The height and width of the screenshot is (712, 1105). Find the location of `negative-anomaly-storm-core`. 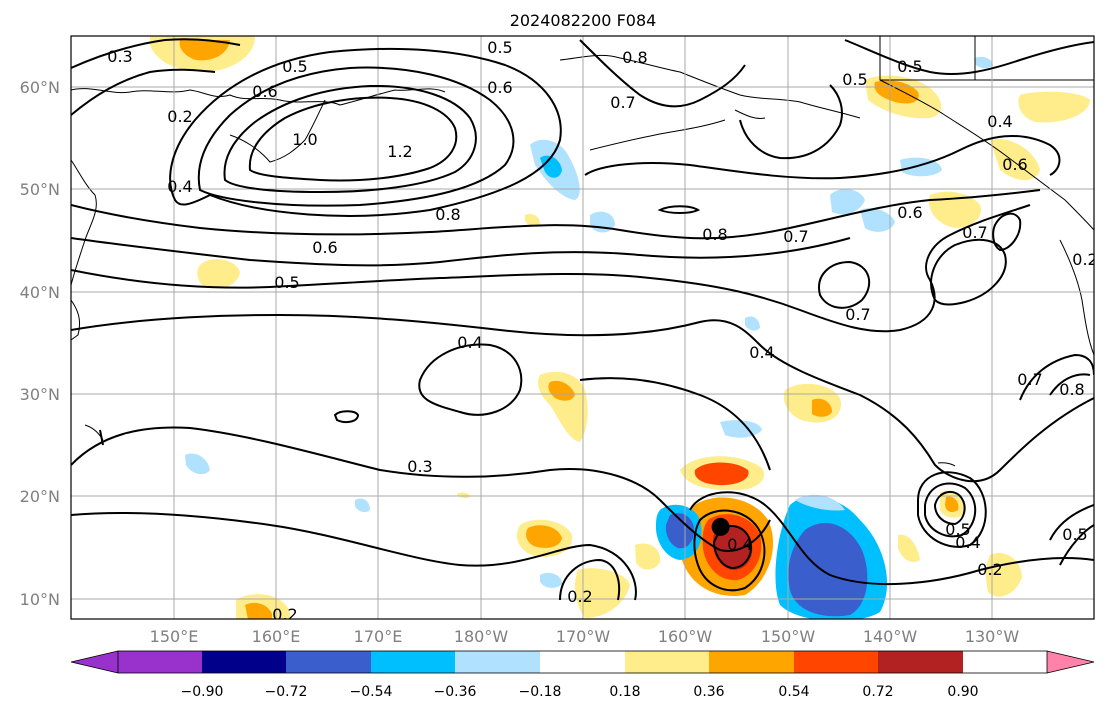

negative-anomaly-storm-core is located at coordinates (680, 531).